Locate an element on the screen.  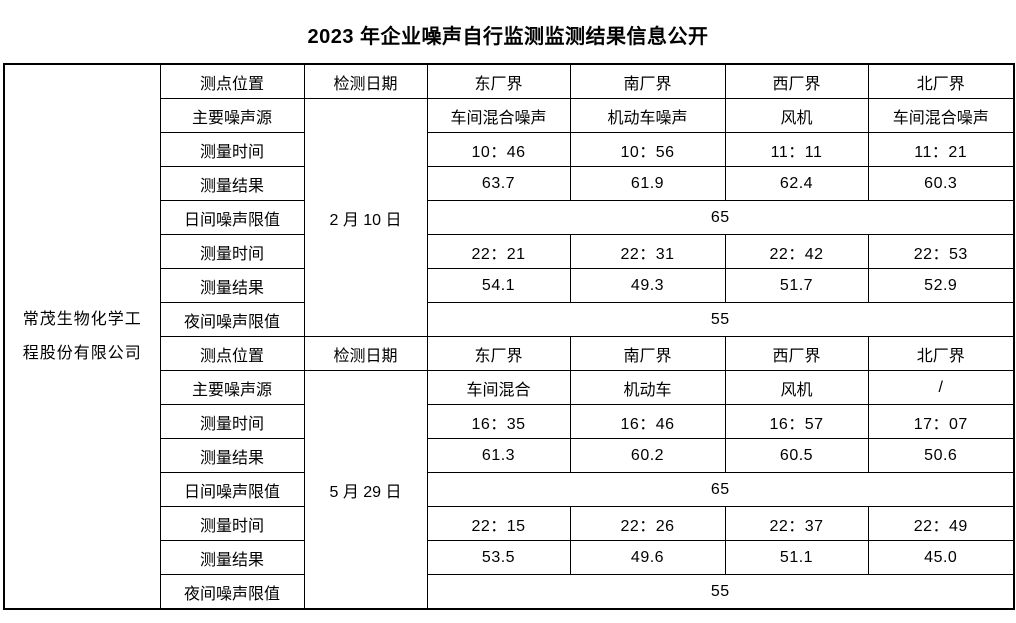
night-result-east: 54.1 is located at coordinates (498, 285).